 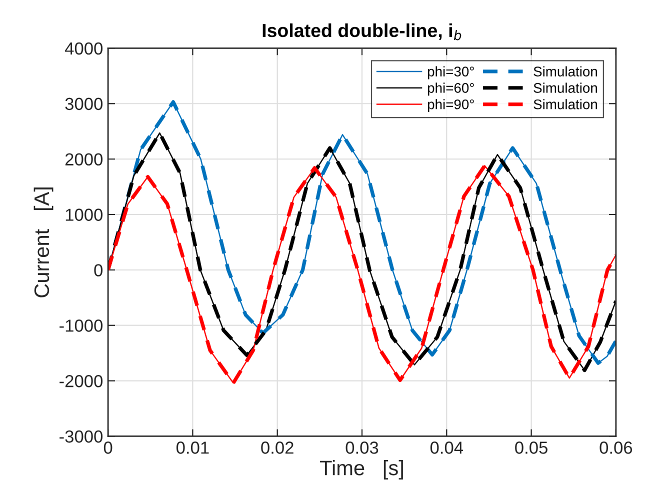 What do you see at coordinates (447, 448) in the screenshot?
I see `x-tick-label: 0.04` at bounding box center [447, 448].